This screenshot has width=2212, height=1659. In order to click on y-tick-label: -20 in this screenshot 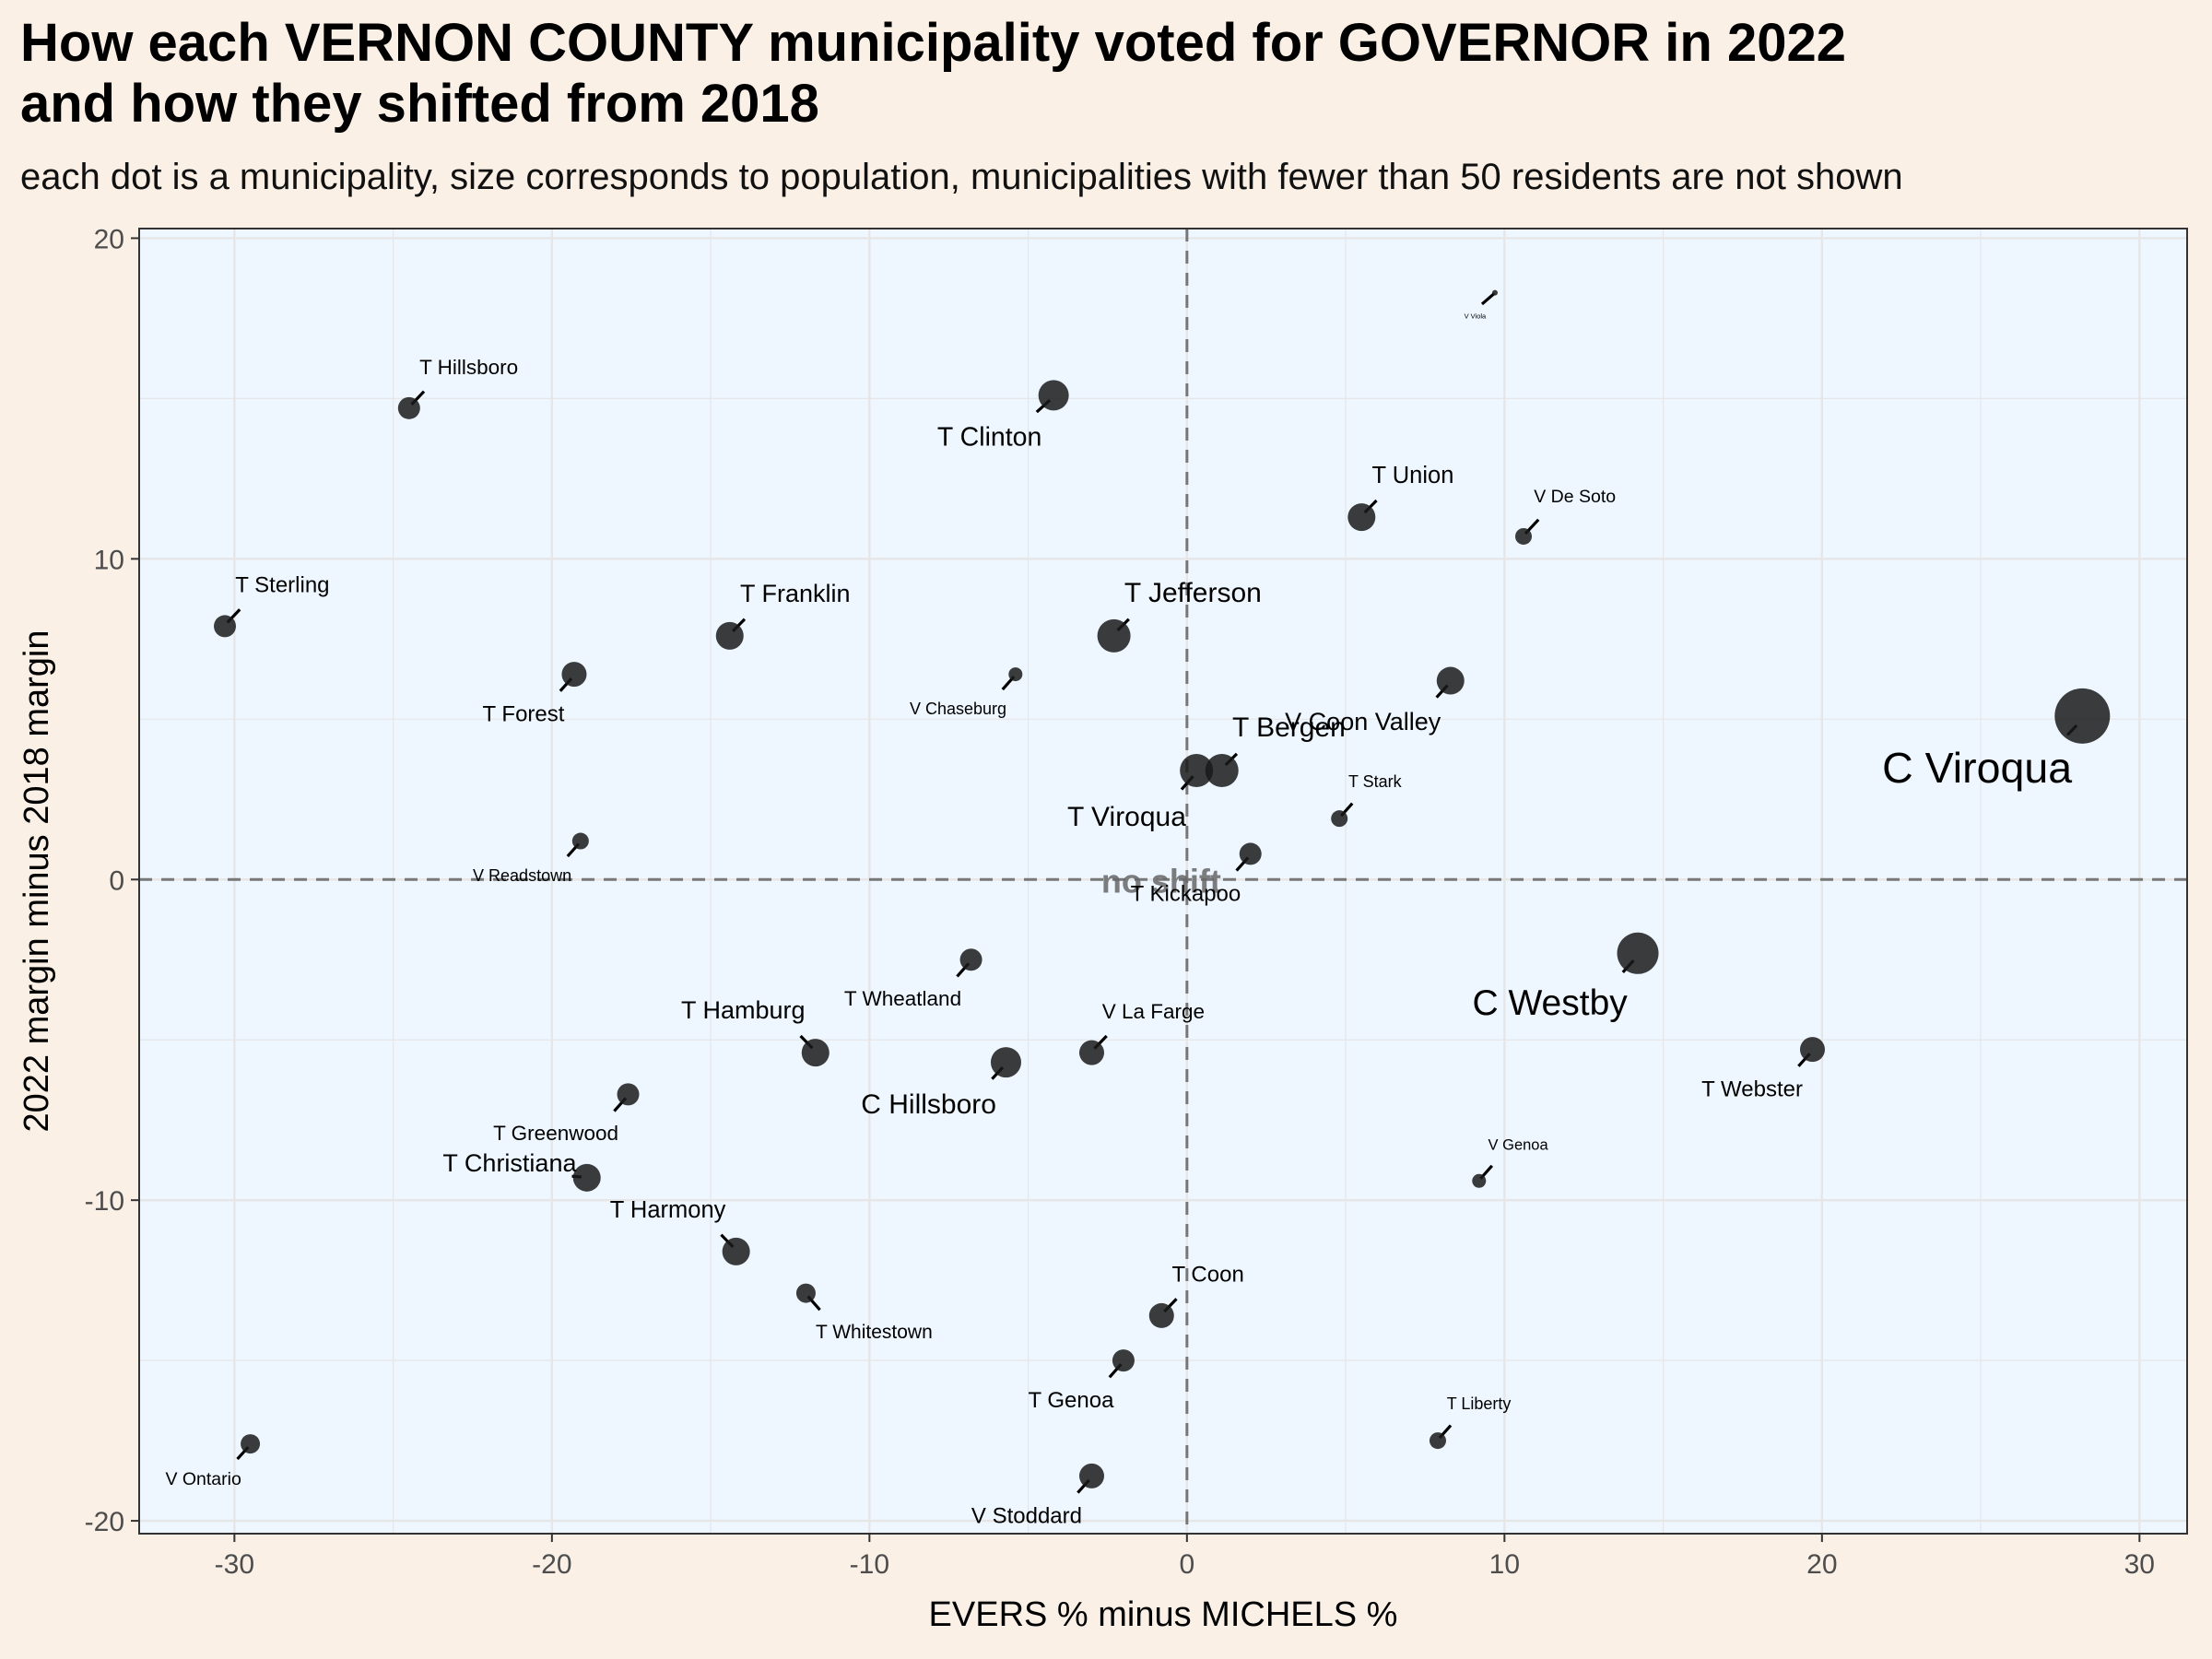, I will do `click(104, 1522)`.